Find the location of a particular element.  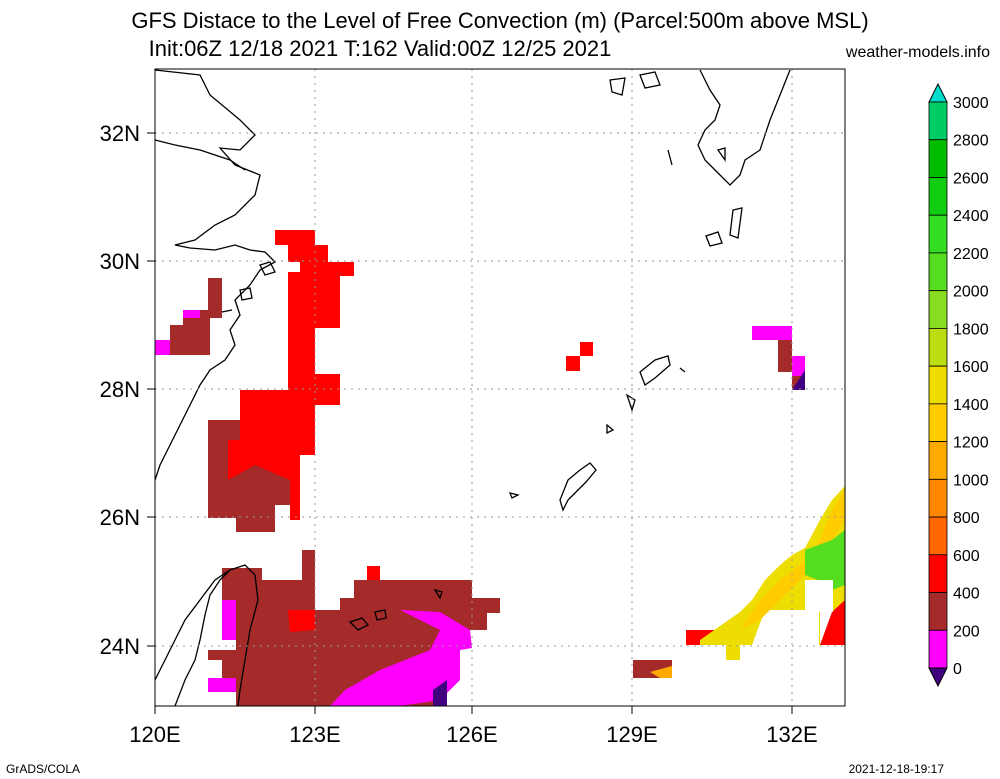

field-region-se-green is located at coordinates (825, 560).